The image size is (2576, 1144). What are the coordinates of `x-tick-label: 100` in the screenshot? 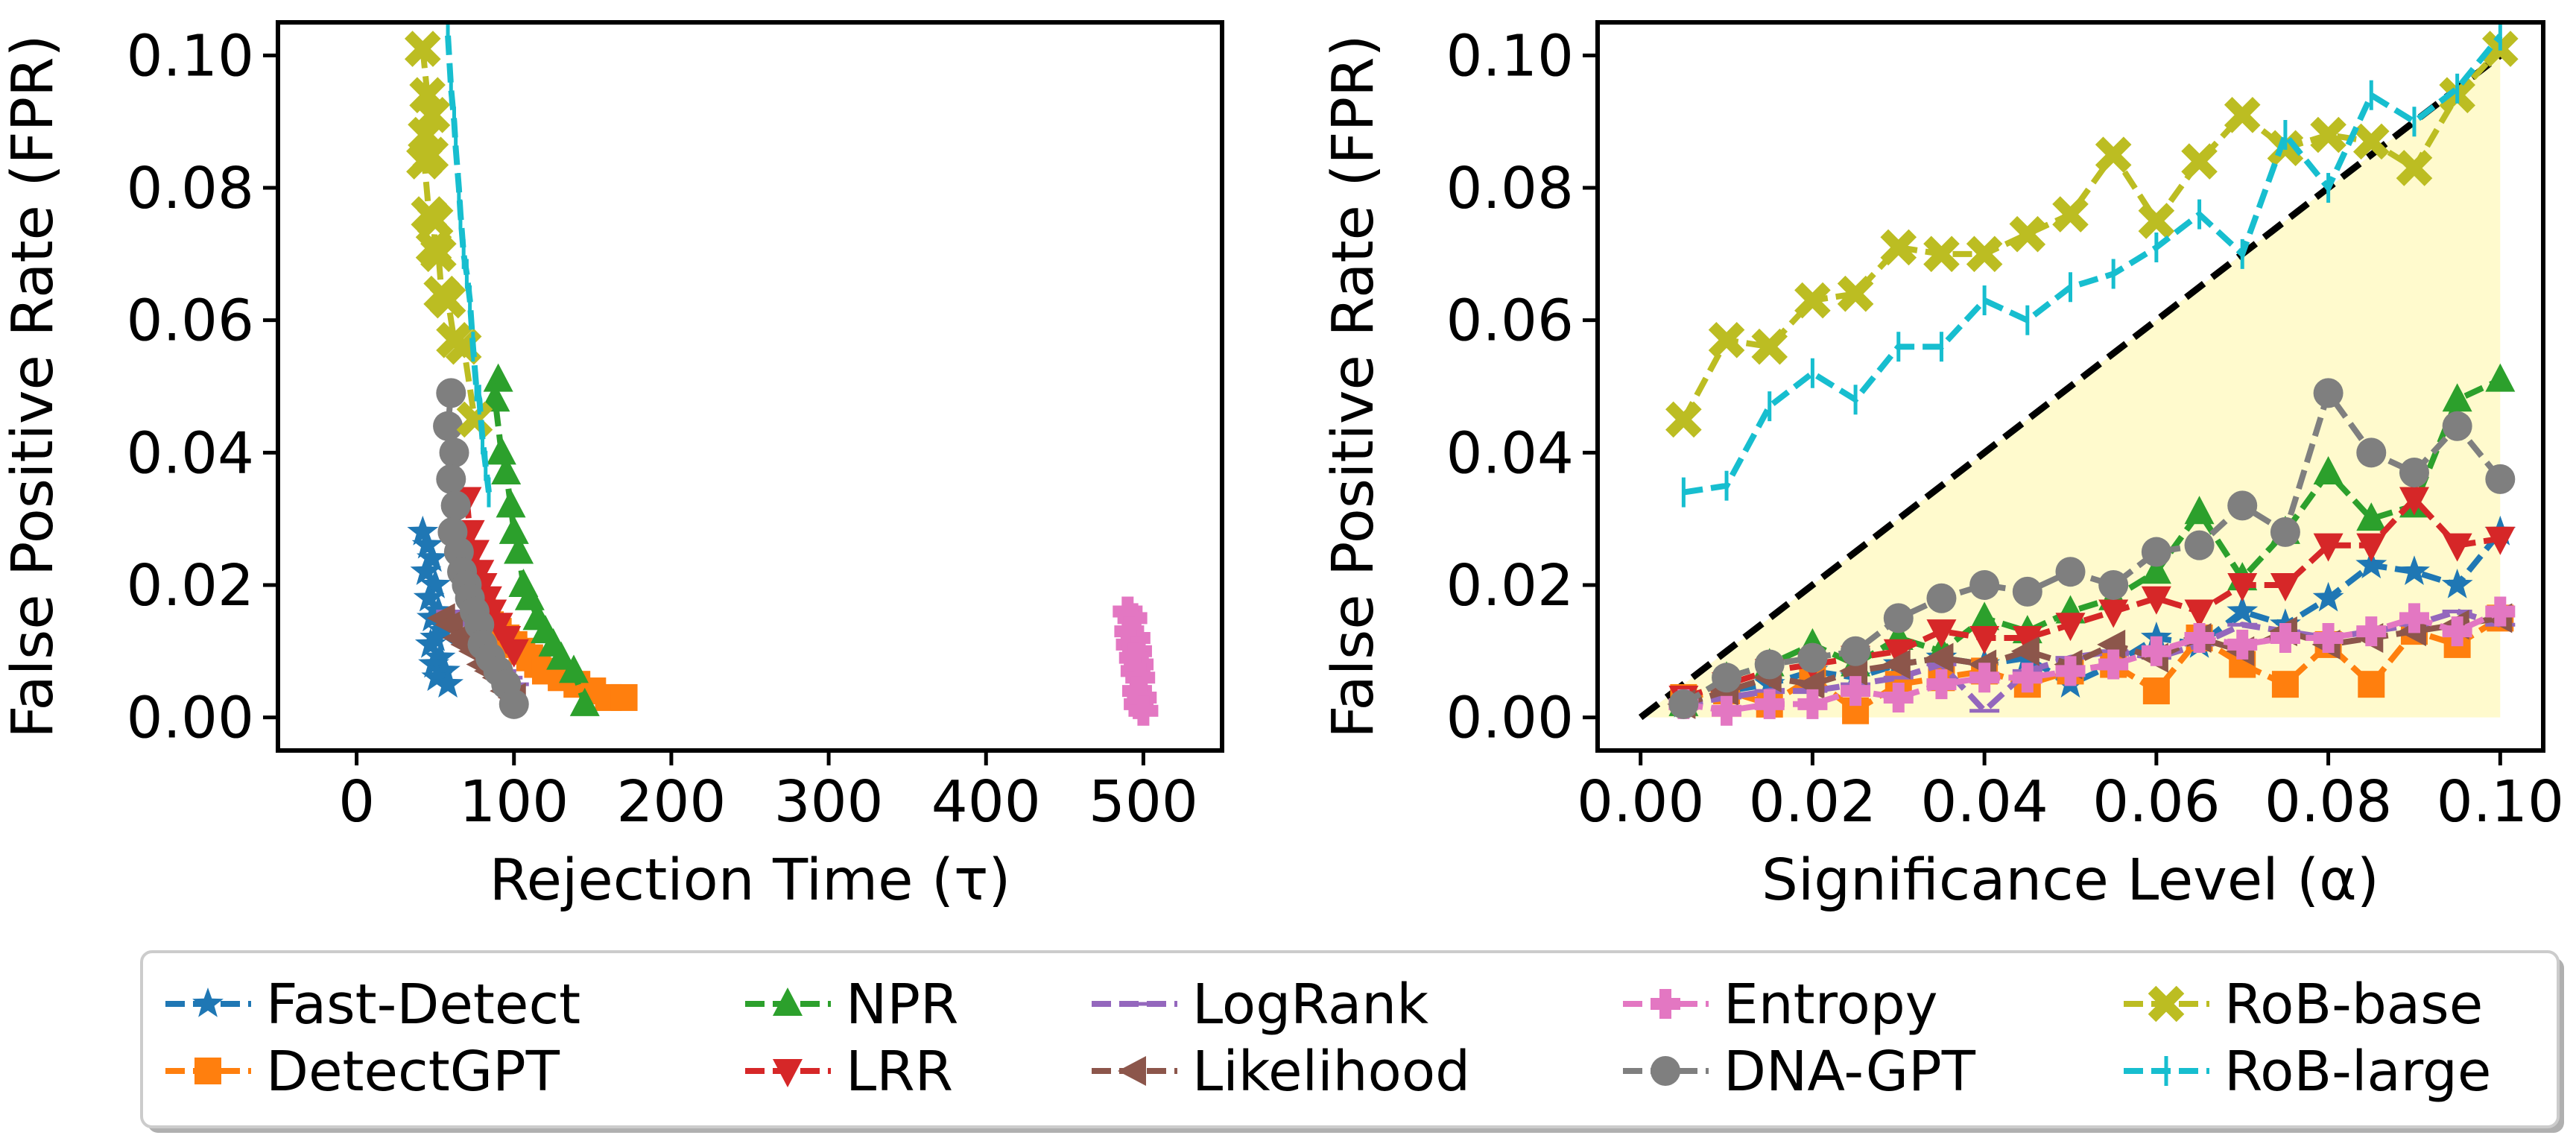 It's located at (514, 802).